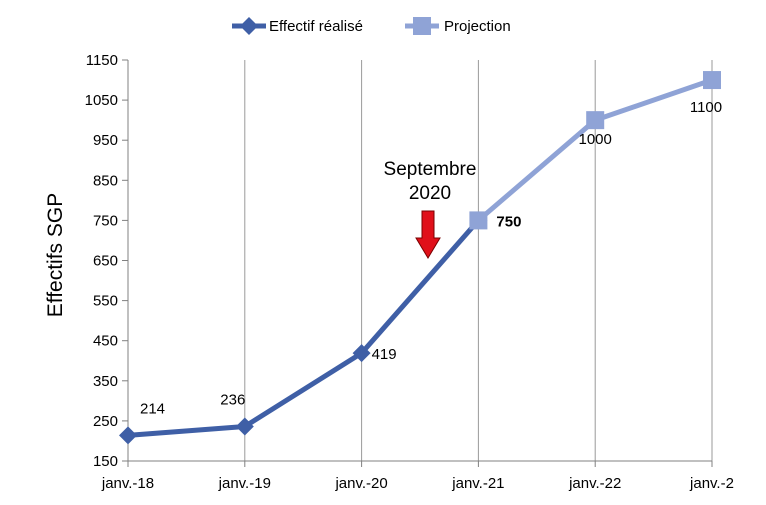  I want to click on legend-label-0: Effectif réalisé, so click(316, 26).